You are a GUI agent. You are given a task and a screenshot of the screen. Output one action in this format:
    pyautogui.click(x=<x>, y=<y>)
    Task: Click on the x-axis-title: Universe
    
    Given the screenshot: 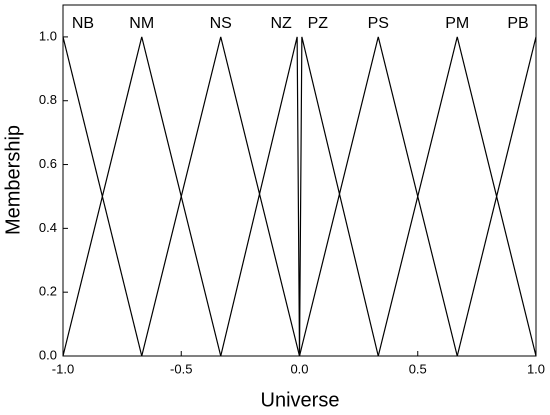 What is the action you would take?
    pyautogui.click(x=300, y=400)
    